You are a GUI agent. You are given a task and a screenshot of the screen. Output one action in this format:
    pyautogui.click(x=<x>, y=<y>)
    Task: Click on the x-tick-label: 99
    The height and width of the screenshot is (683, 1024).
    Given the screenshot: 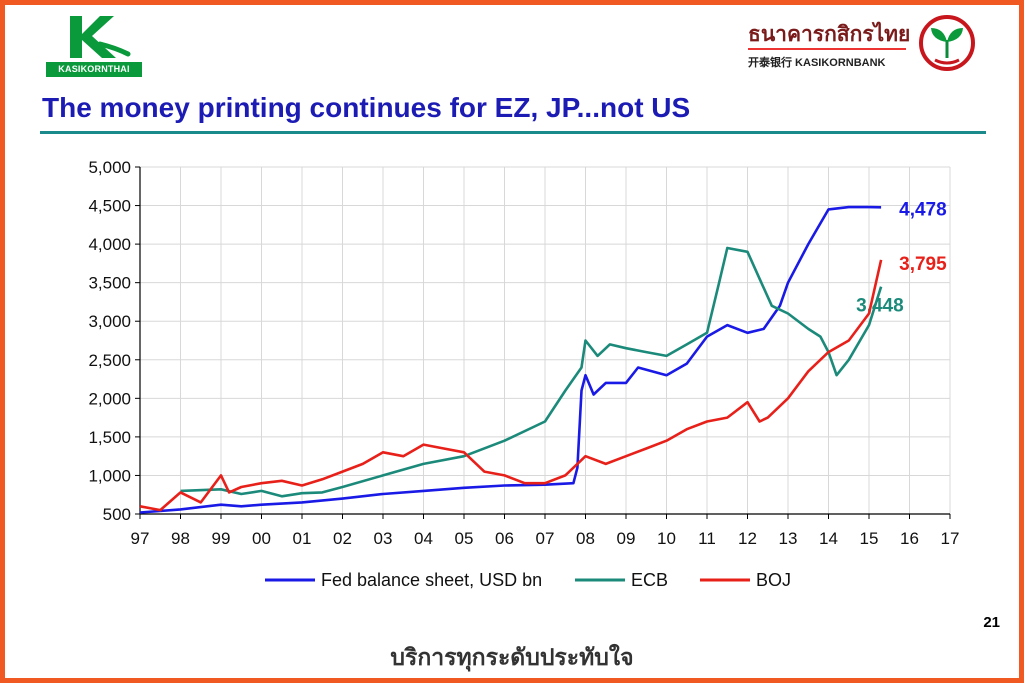 What is the action you would take?
    pyautogui.click(x=221, y=538)
    